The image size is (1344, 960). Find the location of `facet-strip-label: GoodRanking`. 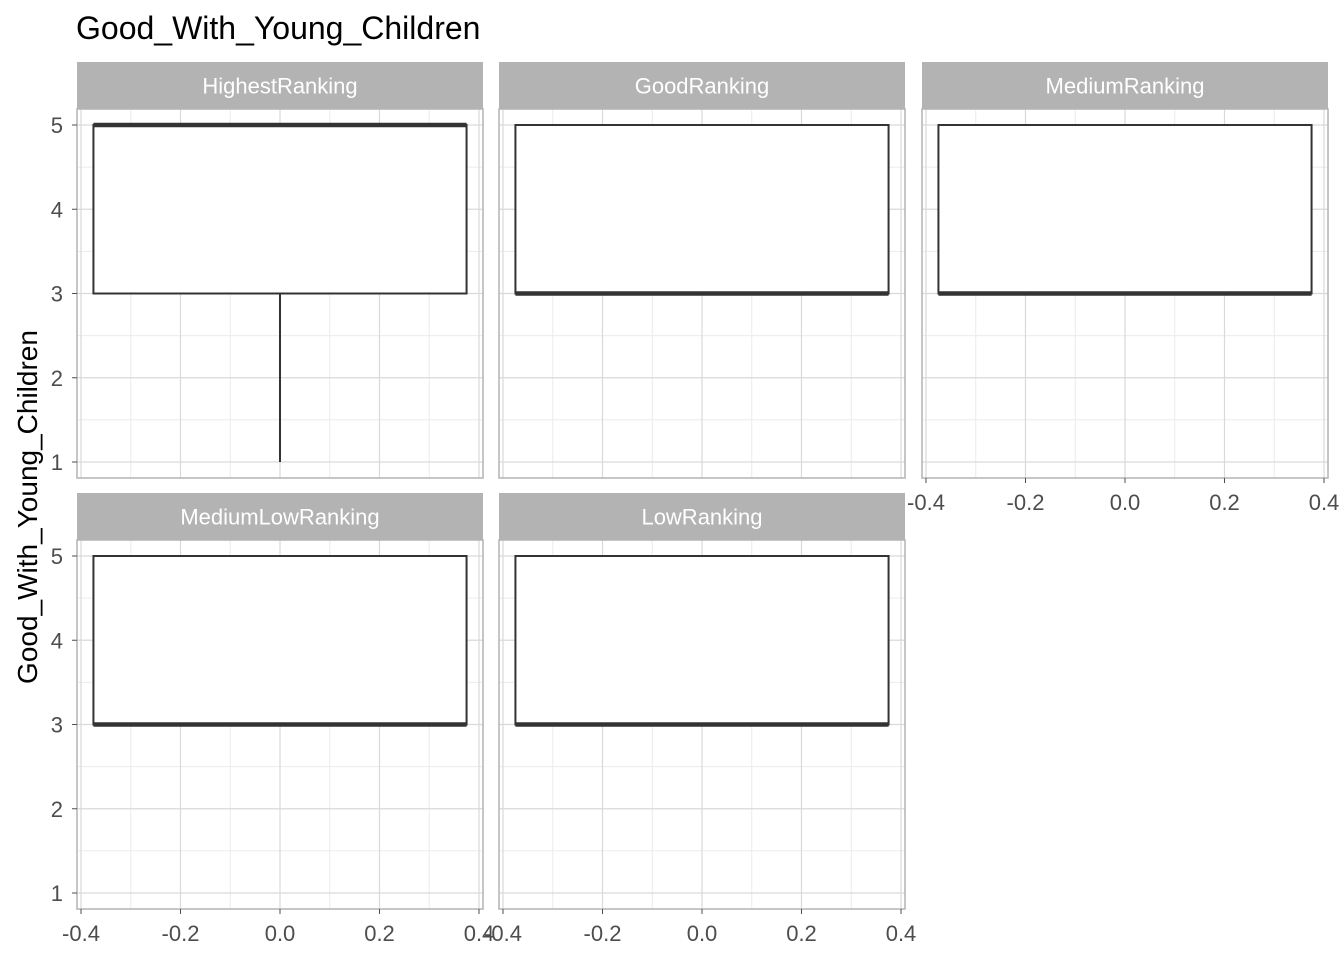

facet-strip-label: GoodRanking is located at coordinates (702, 86).